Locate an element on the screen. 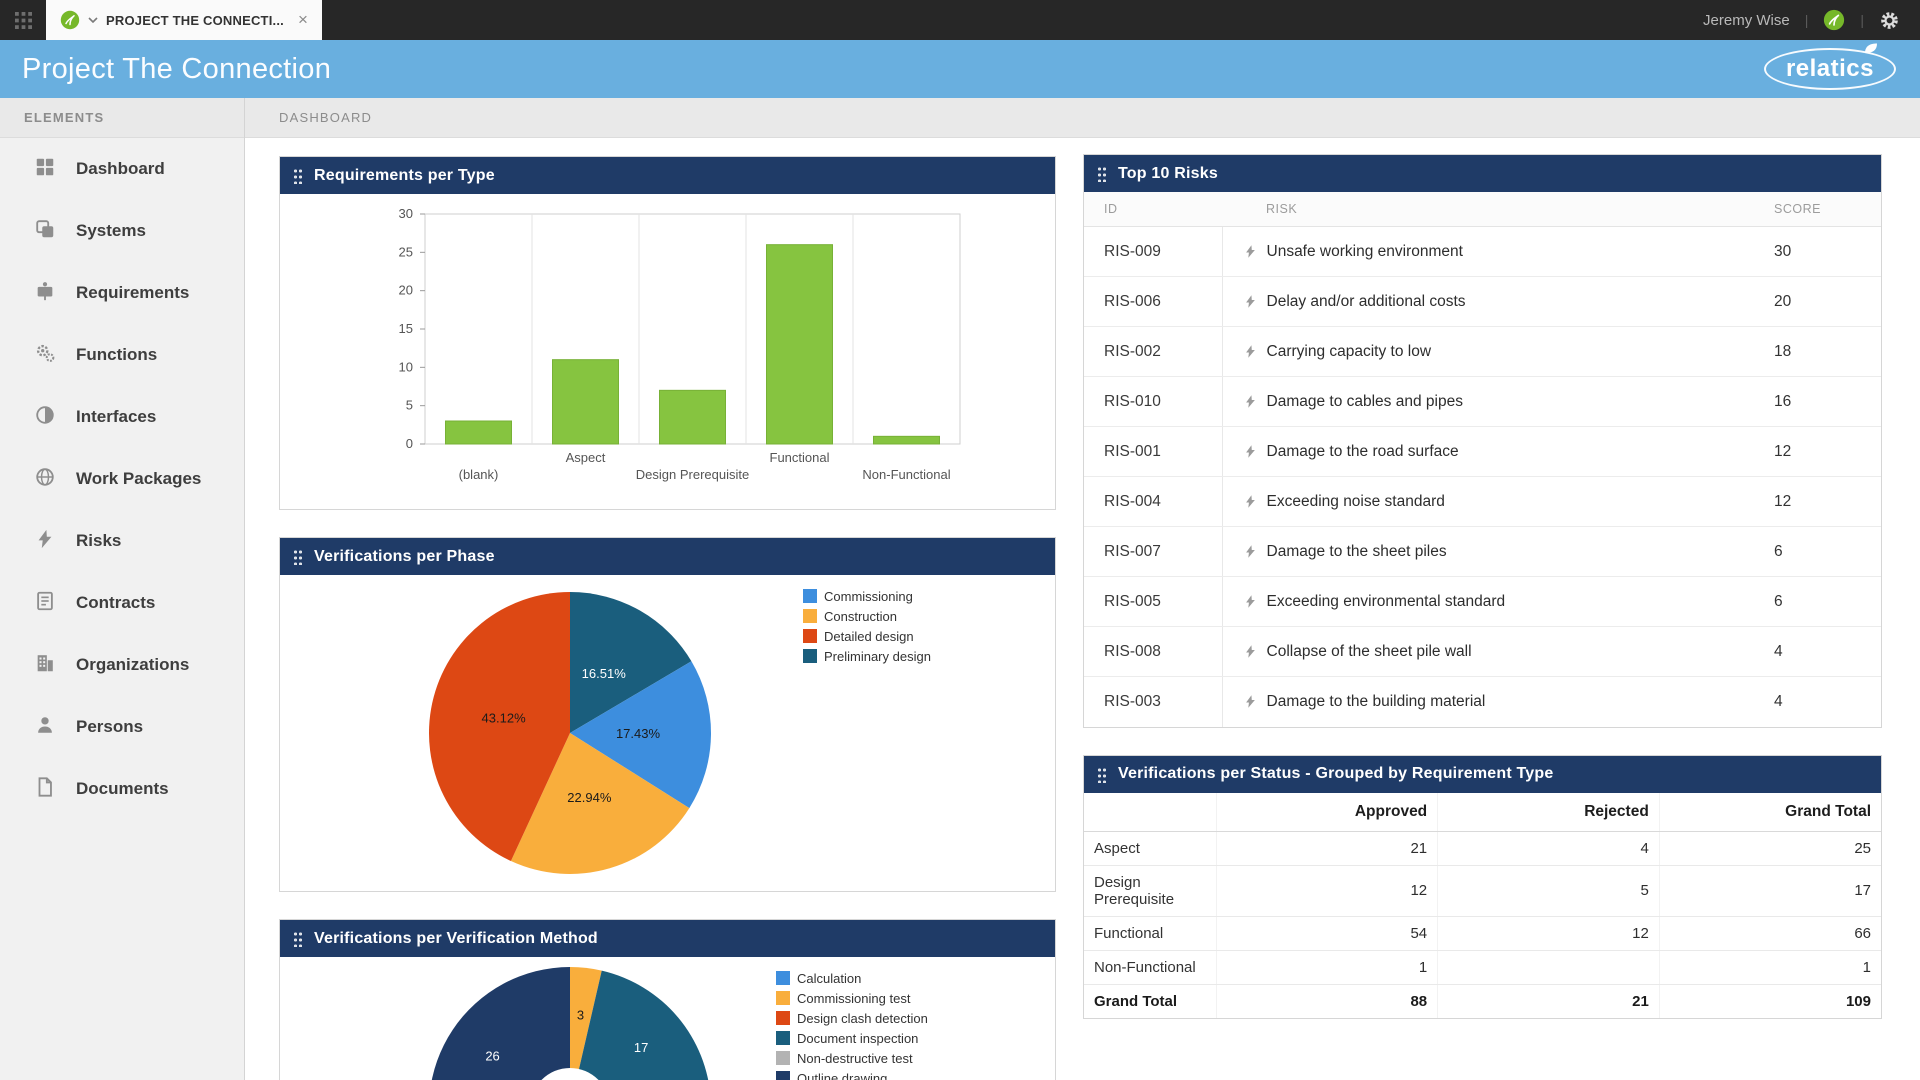 This screenshot has width=1920, height=1080. chevron-down-icon is located at coordinates (93, 20).